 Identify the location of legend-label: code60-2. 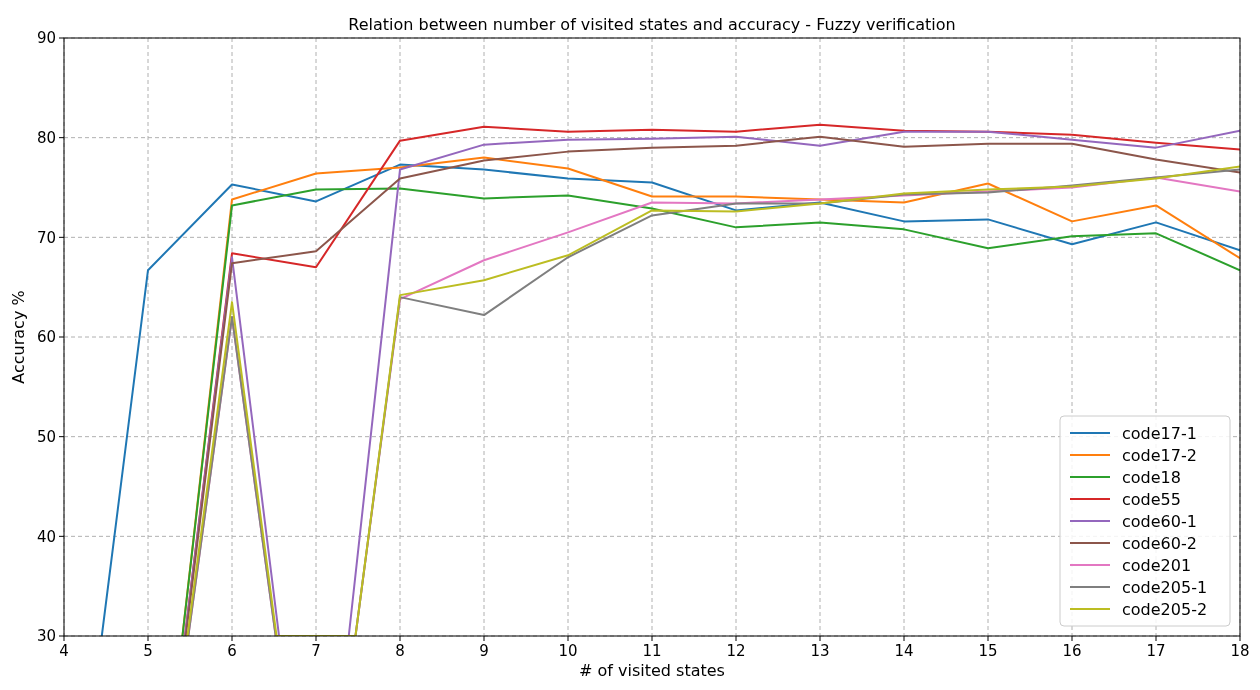
(1159, 543).